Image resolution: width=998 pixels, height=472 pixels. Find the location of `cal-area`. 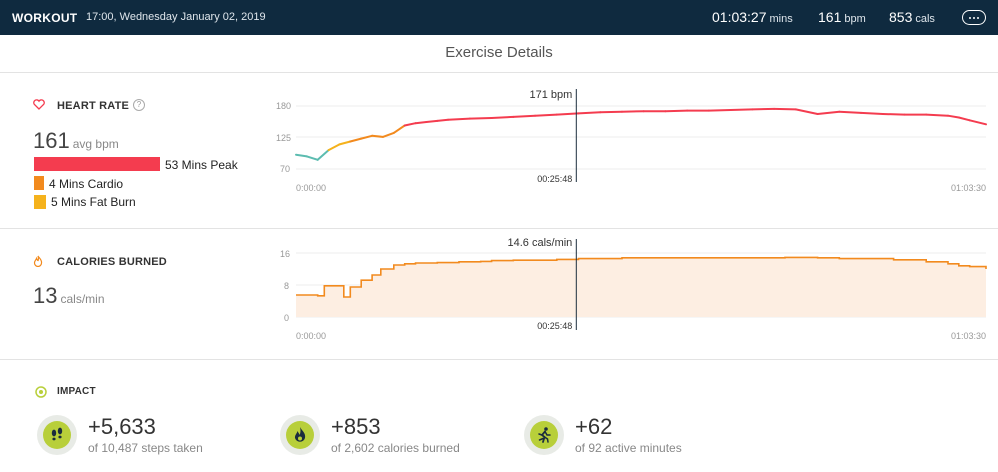

cal-area is located at coordinates (641, 287).